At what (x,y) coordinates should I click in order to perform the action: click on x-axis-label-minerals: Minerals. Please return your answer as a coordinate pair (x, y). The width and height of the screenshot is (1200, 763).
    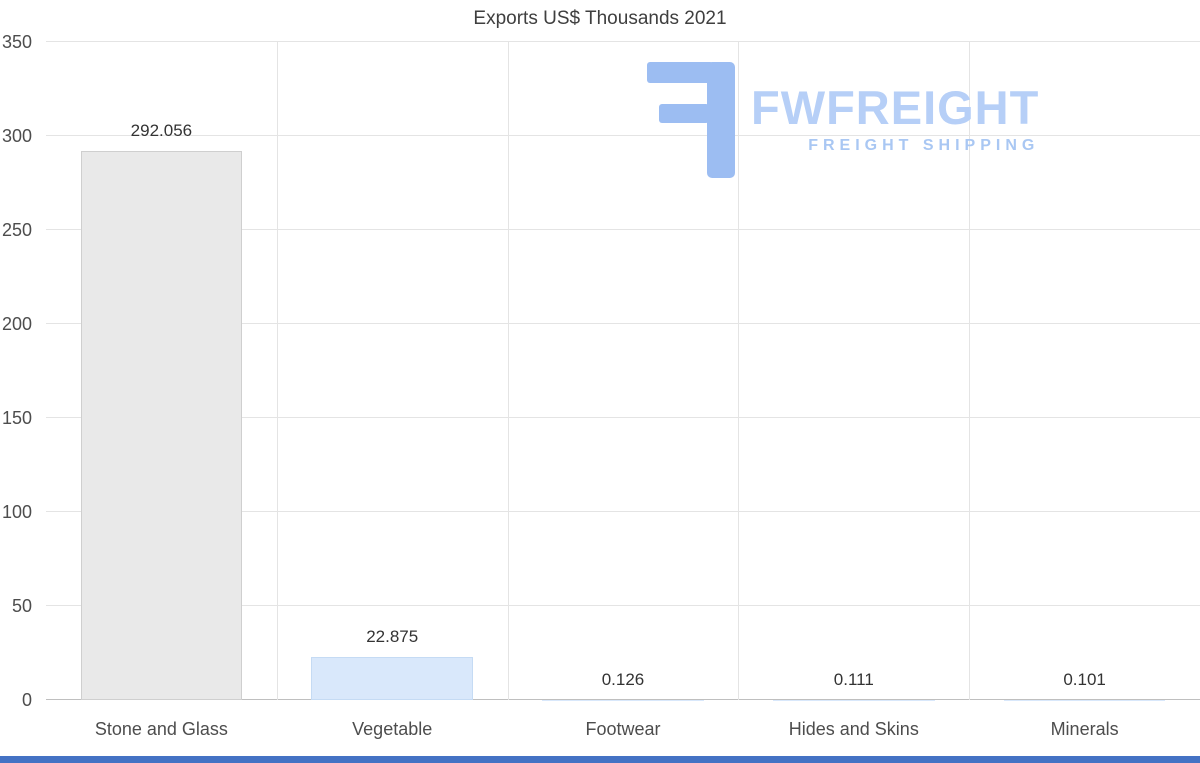
    Looking at the image, I should click on (1084, 729).